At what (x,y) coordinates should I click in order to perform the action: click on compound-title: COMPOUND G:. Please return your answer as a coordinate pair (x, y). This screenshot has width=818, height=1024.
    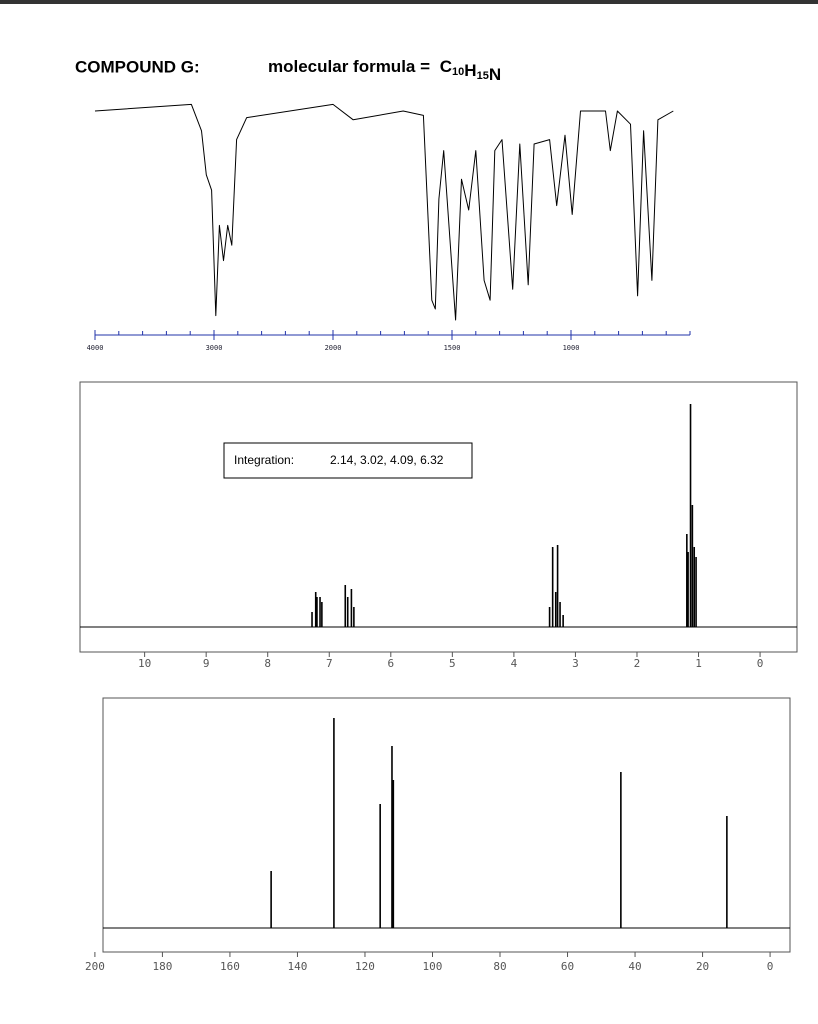
    Looking at the image, I should click on (137, 66).